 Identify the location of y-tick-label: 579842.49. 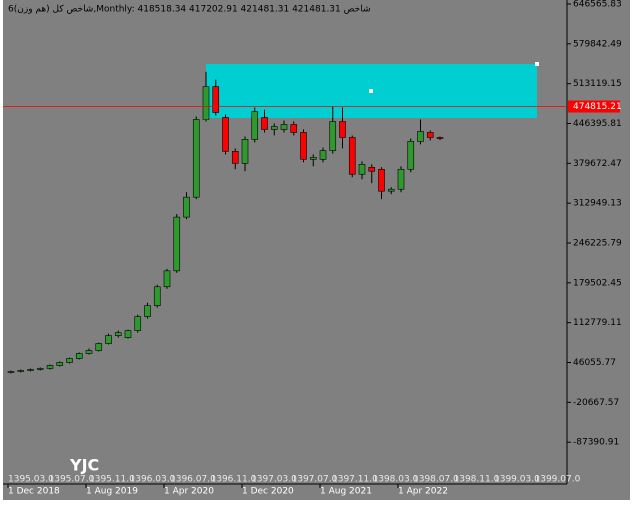
(597, 44).